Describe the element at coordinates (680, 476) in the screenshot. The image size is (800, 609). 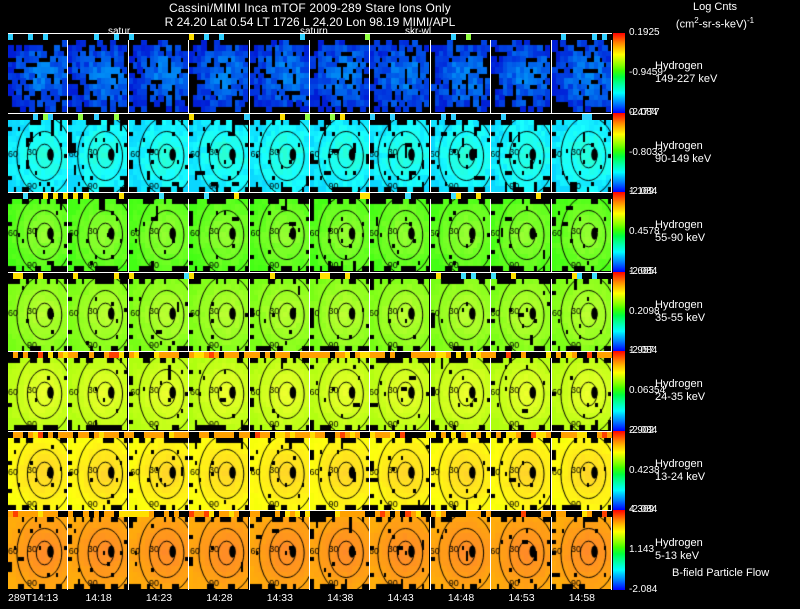
I see `row-label-energy: 13-24 keV` at that location.